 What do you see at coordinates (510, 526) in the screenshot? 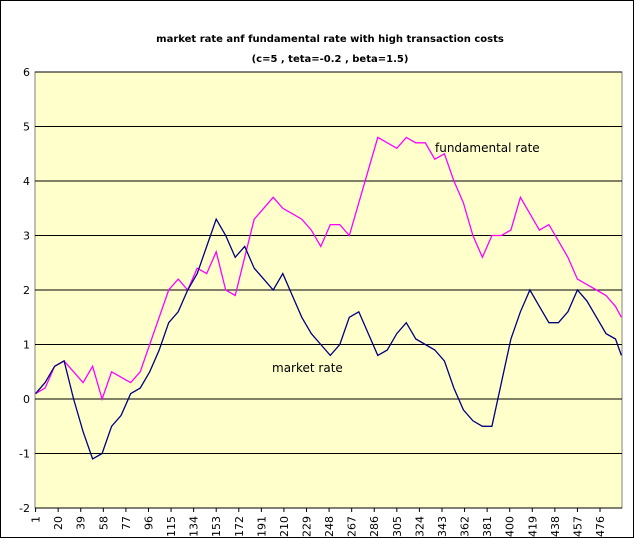
I see `x-tick-label: 400` at bounding box center [510, 526].